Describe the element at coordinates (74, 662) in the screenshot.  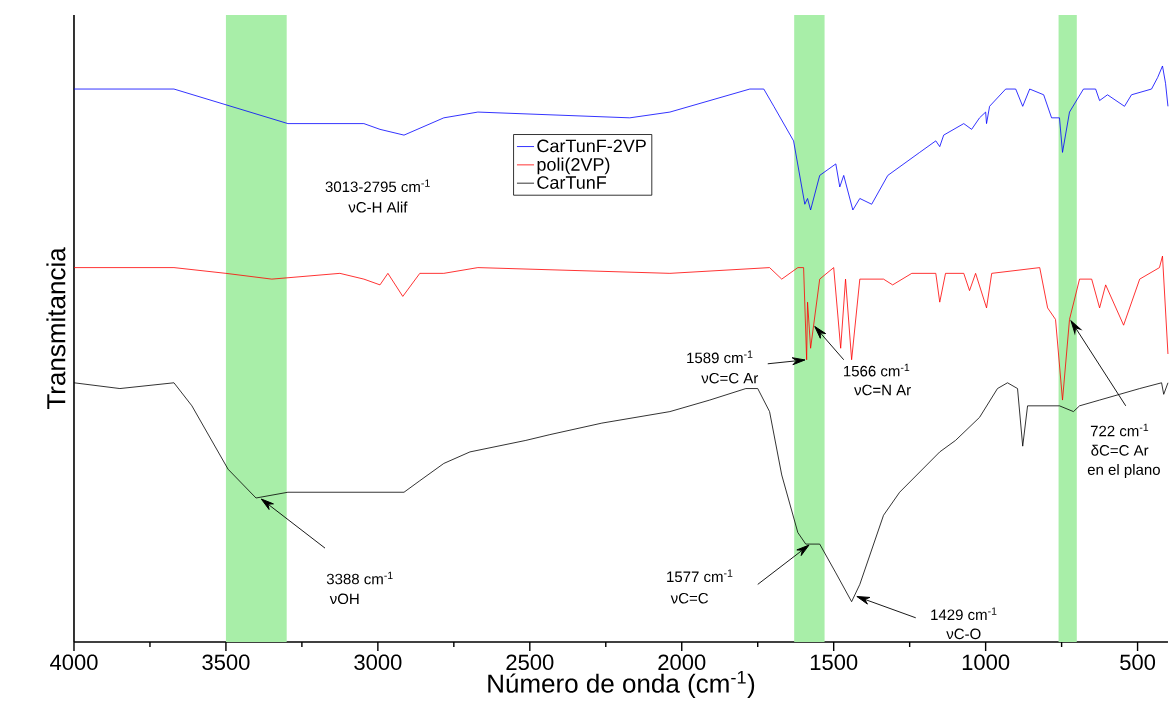
I see `x-tick-label: 4000` at that location.